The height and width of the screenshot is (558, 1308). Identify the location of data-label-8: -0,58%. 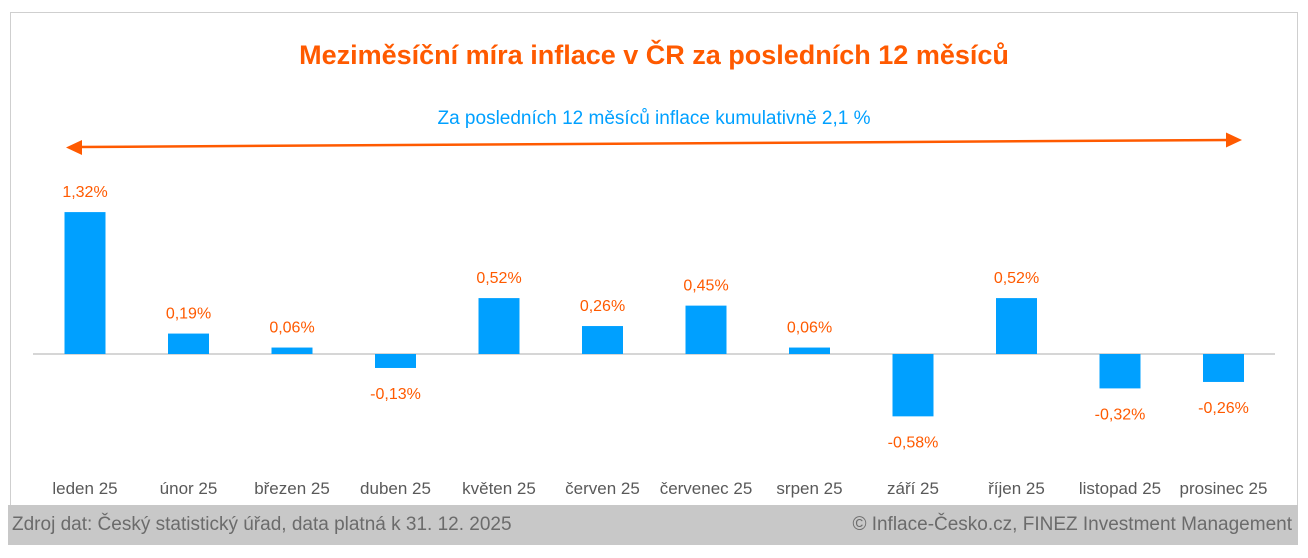
(913, 442).